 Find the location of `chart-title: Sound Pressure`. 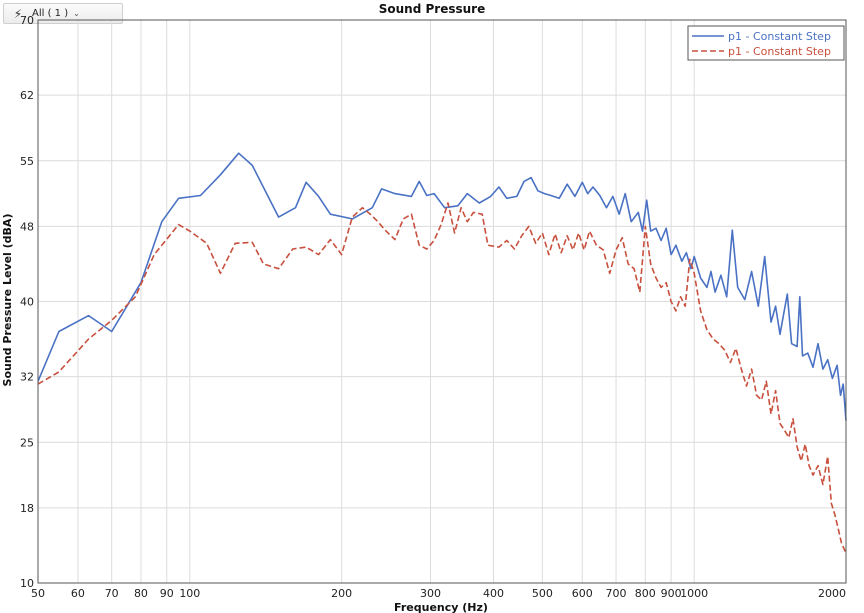

chart-title: Sound Pressure is located at coordinates (432, 9).